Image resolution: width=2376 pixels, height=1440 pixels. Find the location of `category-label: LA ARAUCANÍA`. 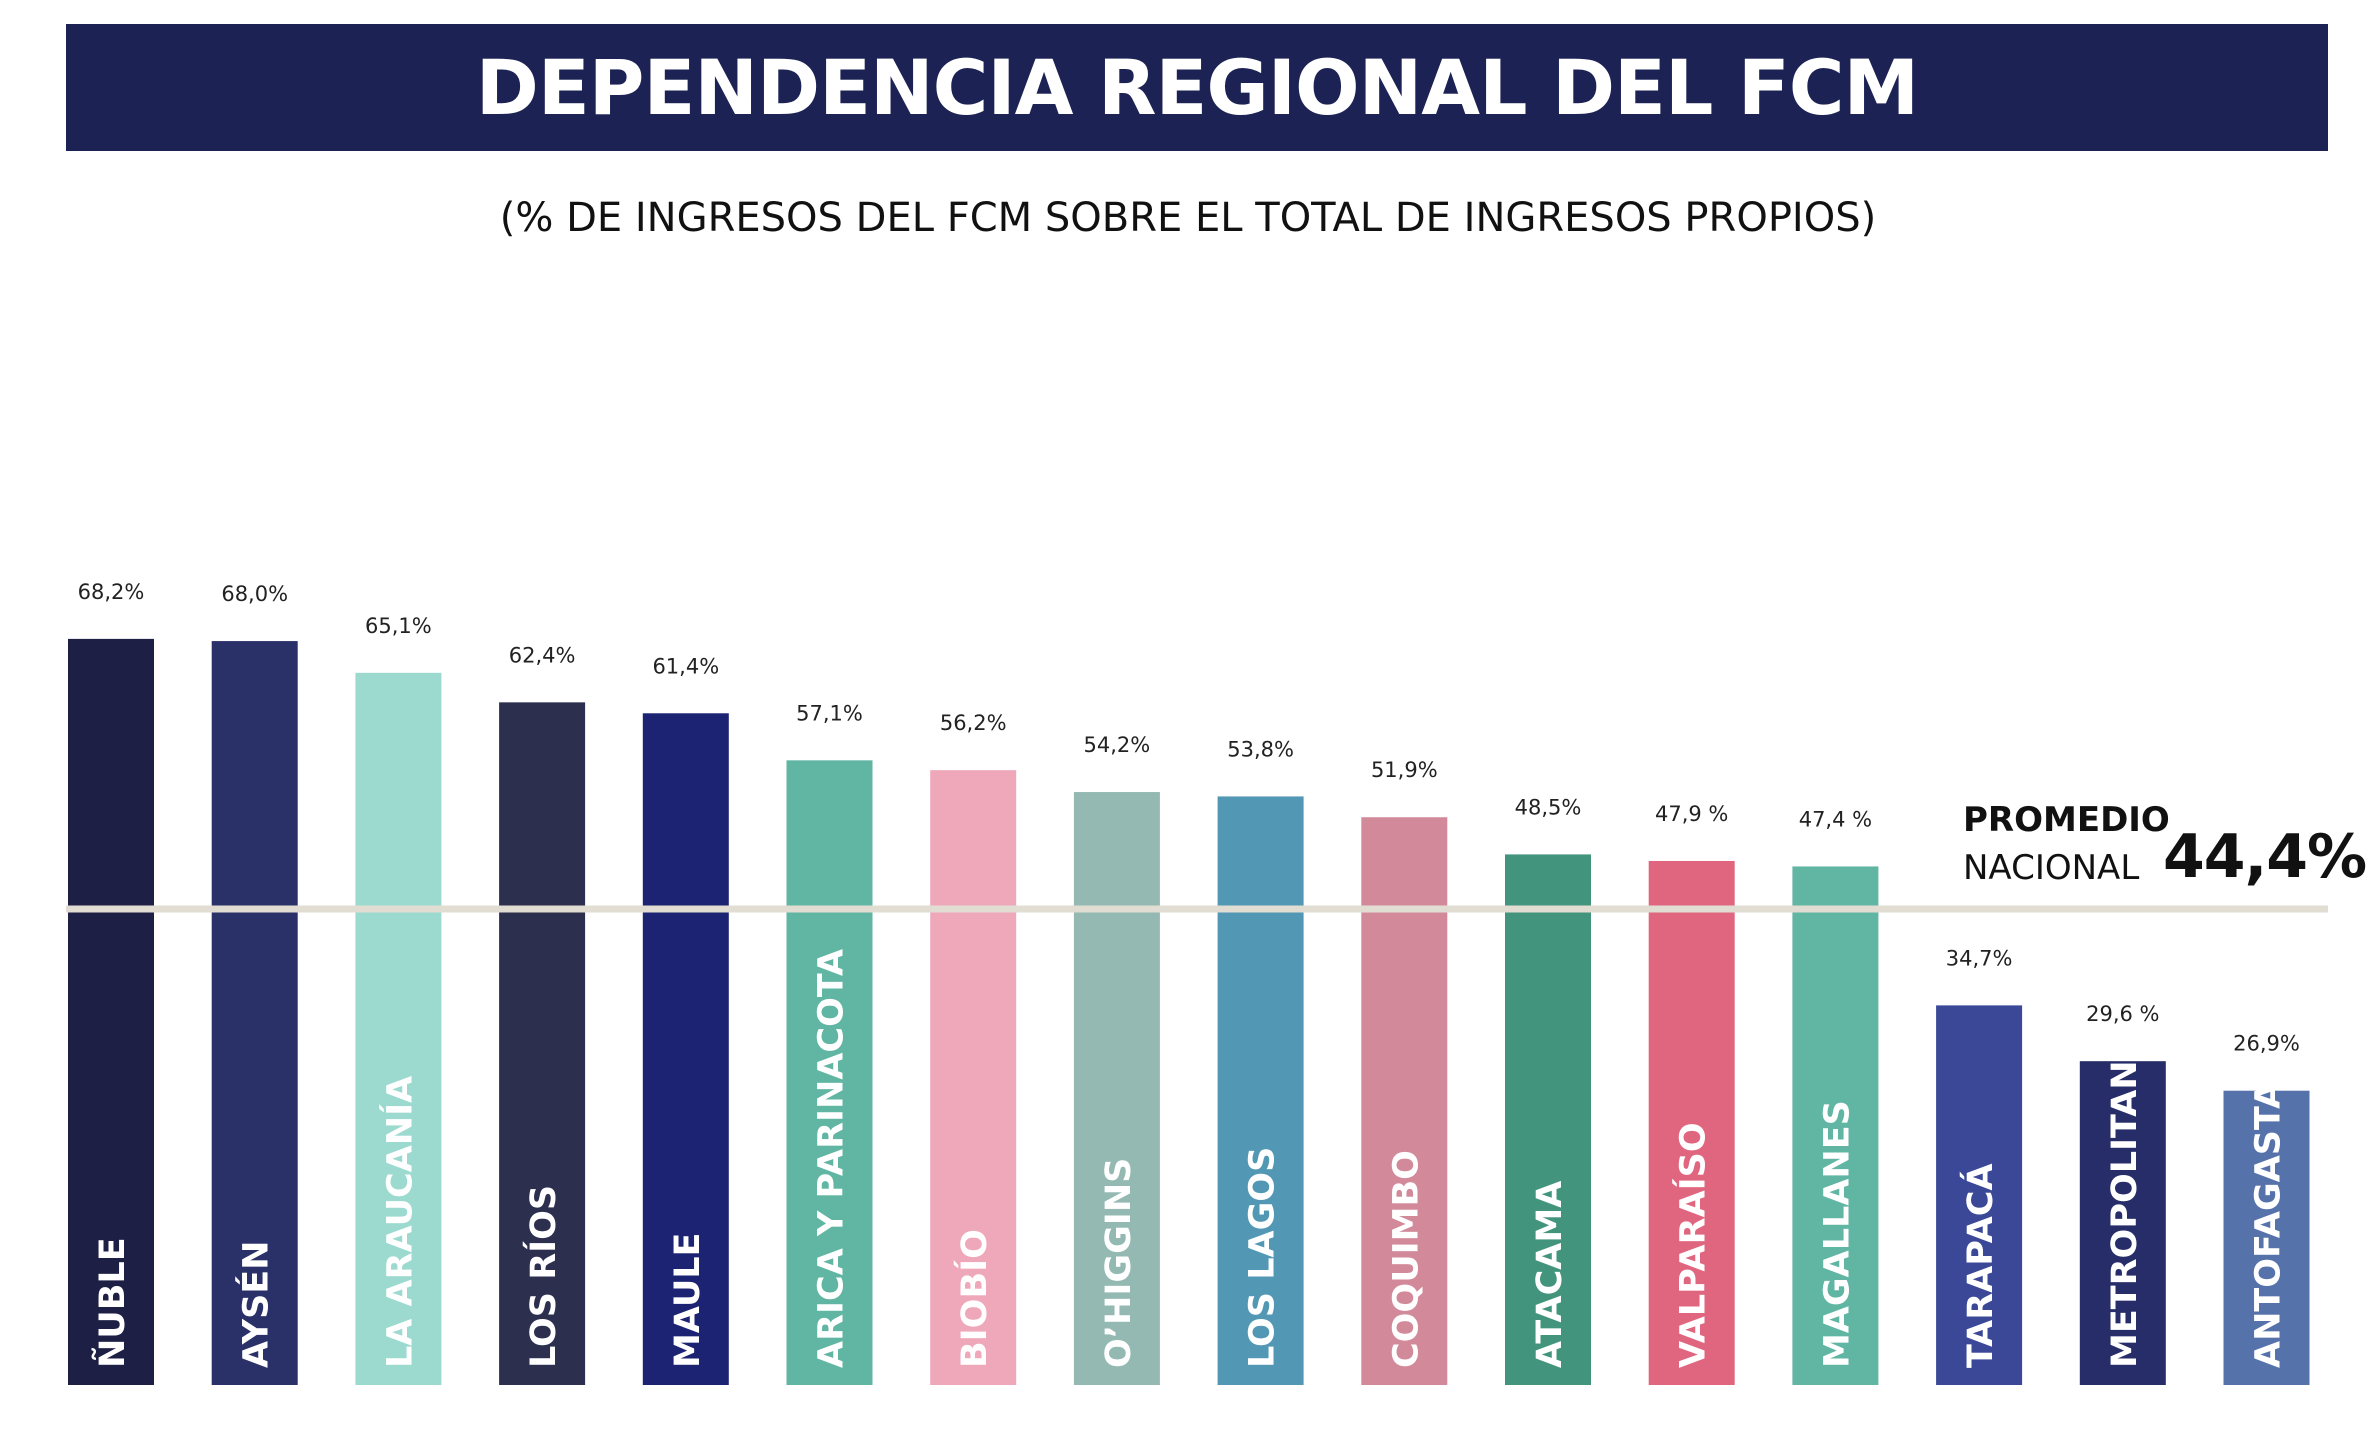

category-label: LA ARAUCANÍA is located at coordinates (399, 1222).